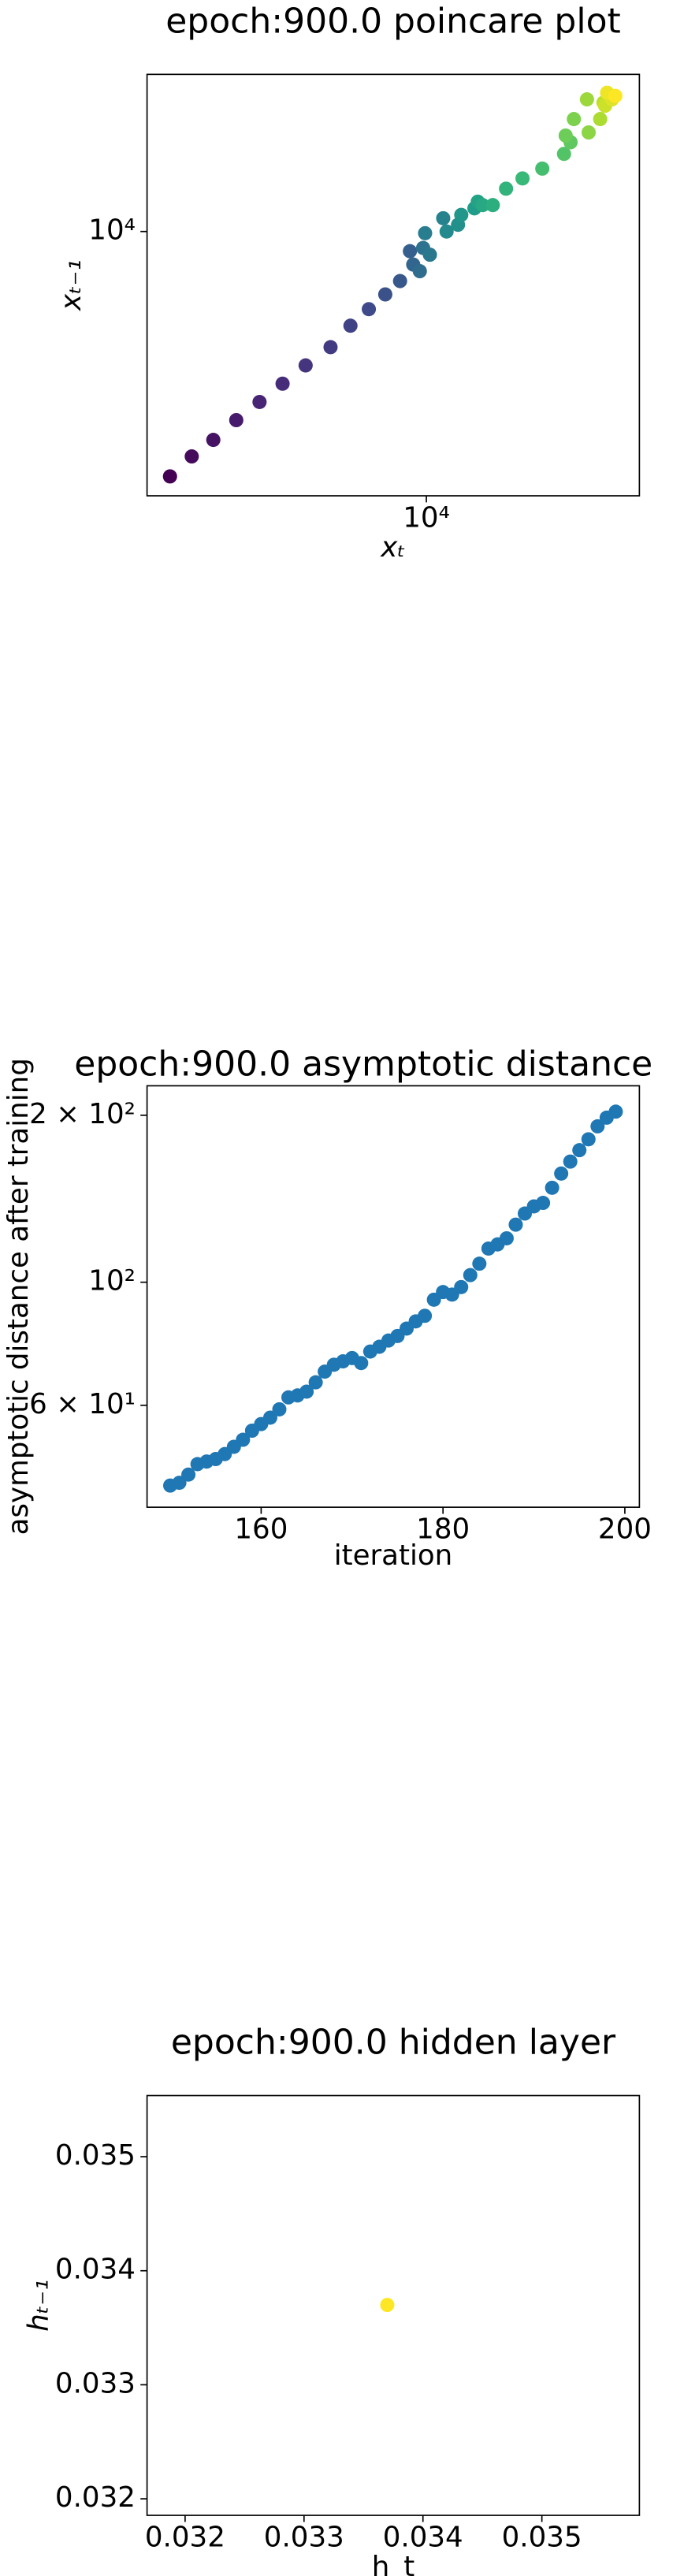 The height and width of the screenshot is (2576, 684). What do you see at coordinates (304, 2537) in the screenshot?
I see `x-tick-label: 0.033` at bounding box center [304, 2537].